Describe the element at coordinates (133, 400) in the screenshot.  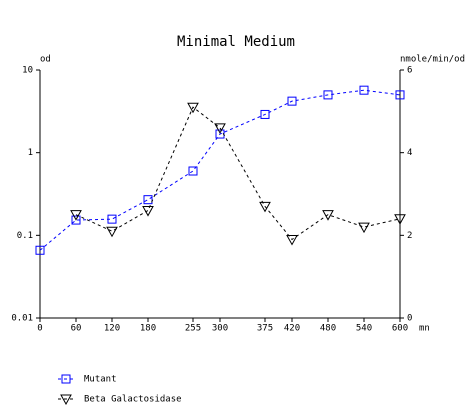
I see `legend-label: Beta Galactosidase` at that location.